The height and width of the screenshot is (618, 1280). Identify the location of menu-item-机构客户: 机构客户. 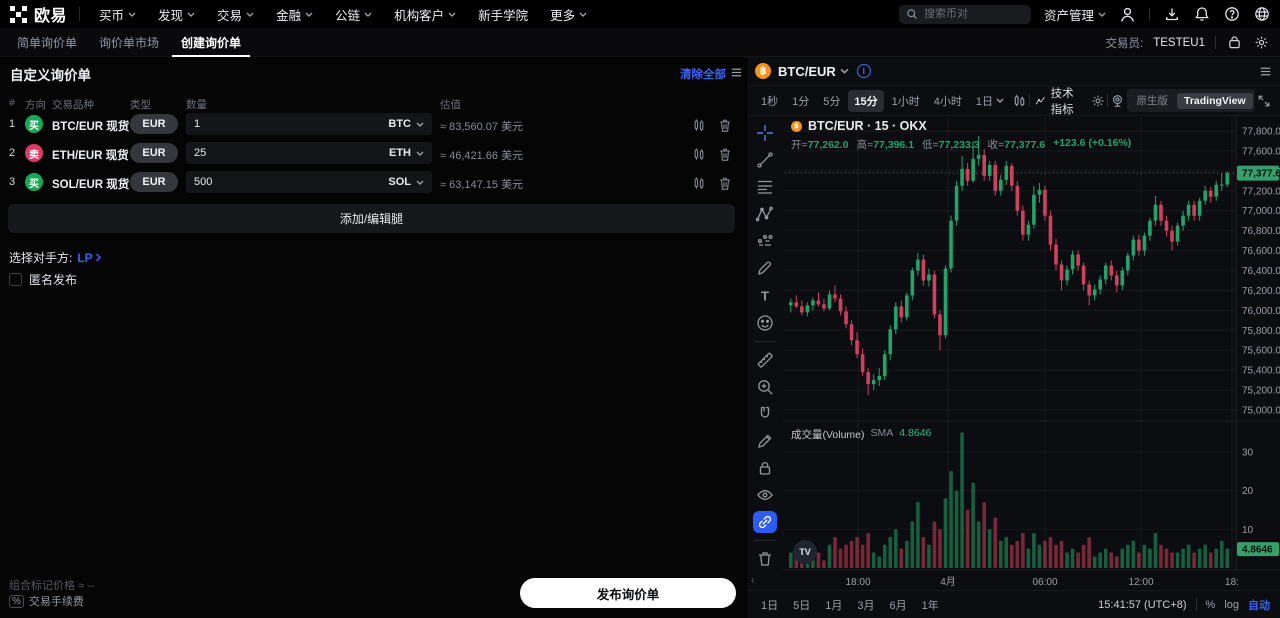
(425, 14).